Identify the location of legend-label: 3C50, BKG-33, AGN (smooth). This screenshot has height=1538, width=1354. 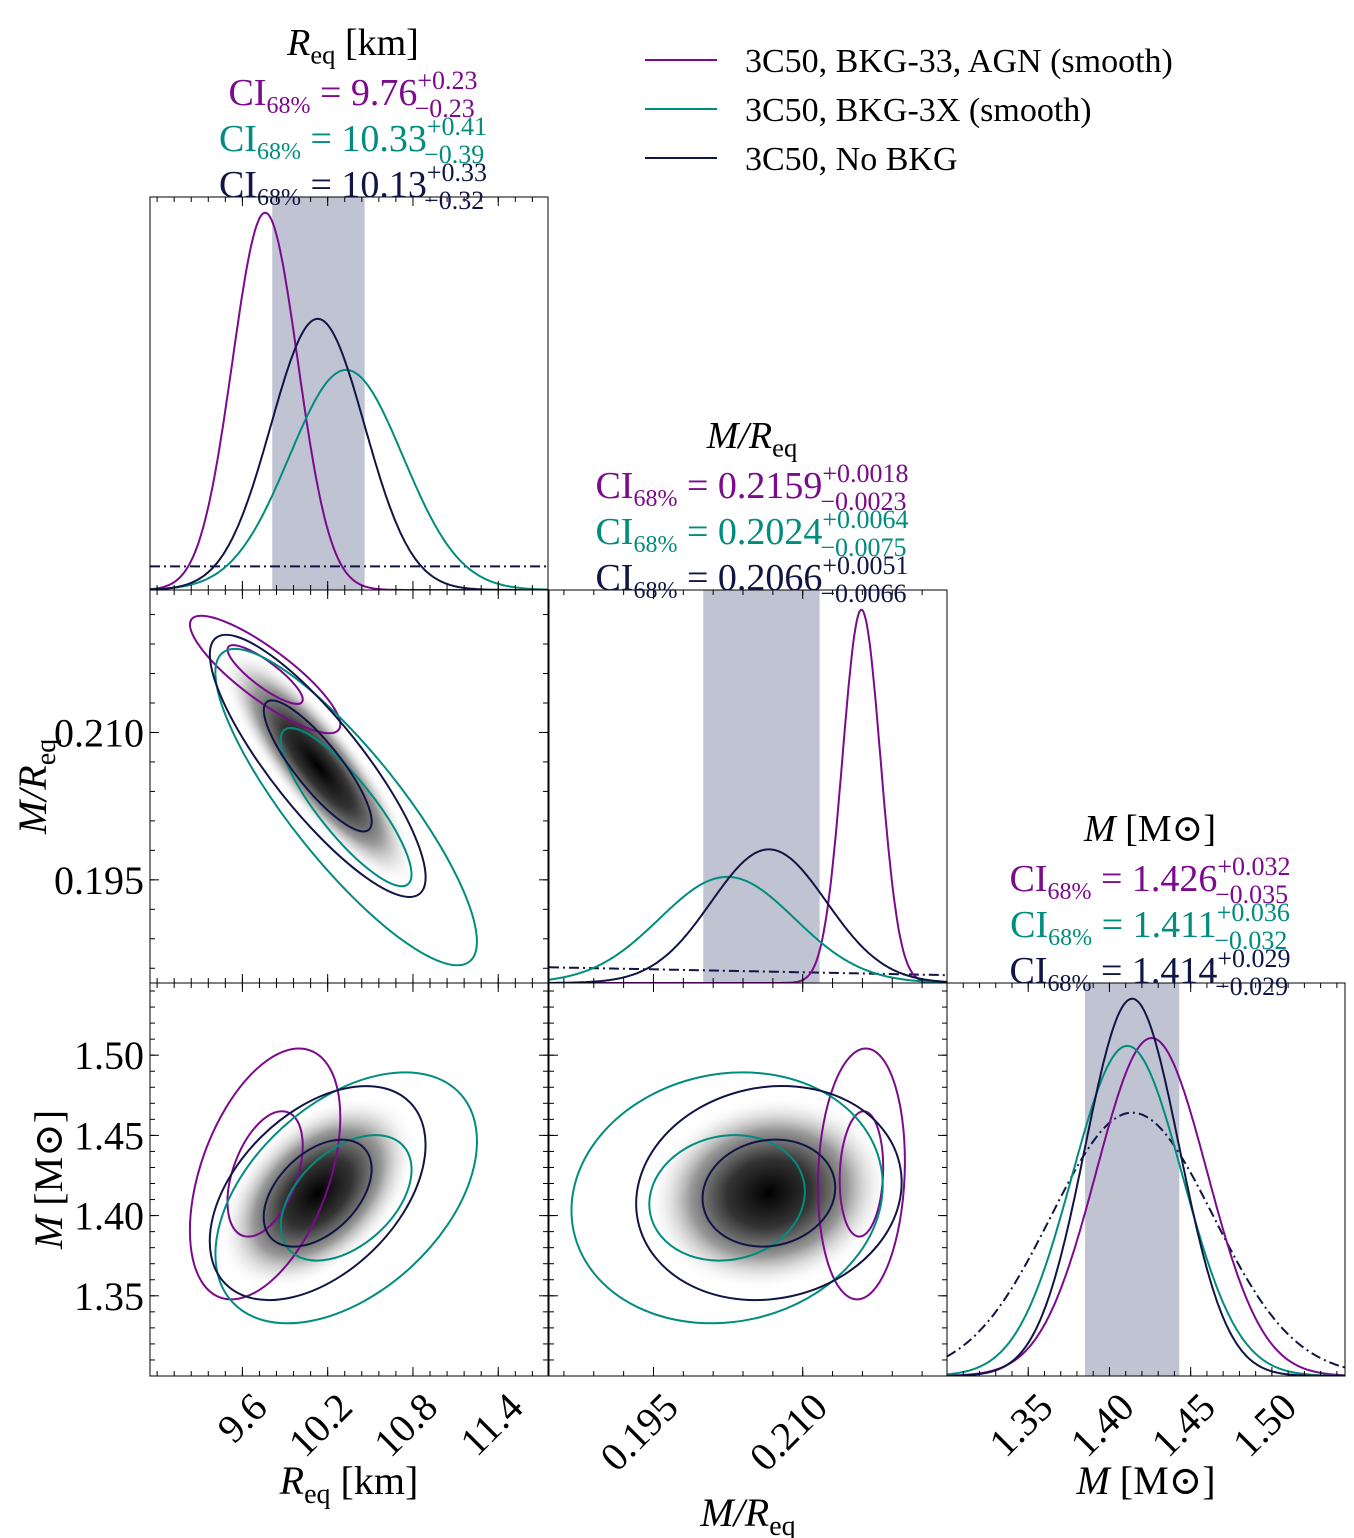
(959, 61).